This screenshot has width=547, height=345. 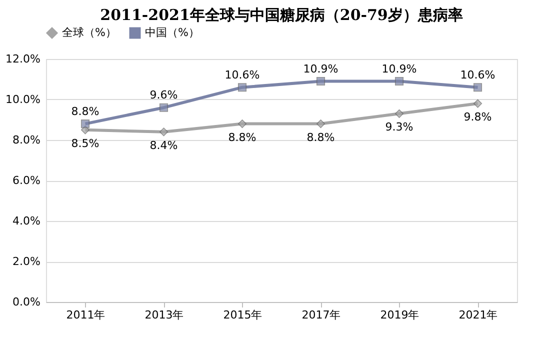 What do you see at coordinates (399, 127) in the screenshot?
I see `data-label: 9.3%` at bounding box center [399, 127].